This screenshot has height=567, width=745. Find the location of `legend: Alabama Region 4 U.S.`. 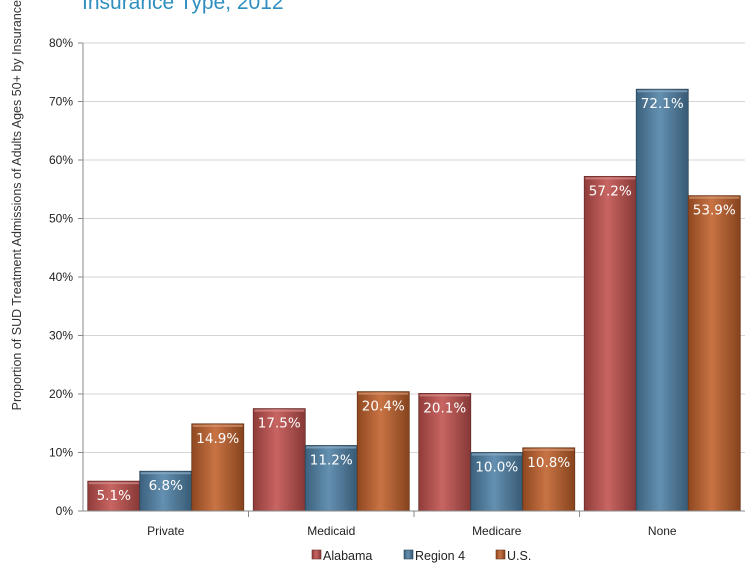

legend: Alabama Region 4 U.S. is located at coordinates (421, 556).